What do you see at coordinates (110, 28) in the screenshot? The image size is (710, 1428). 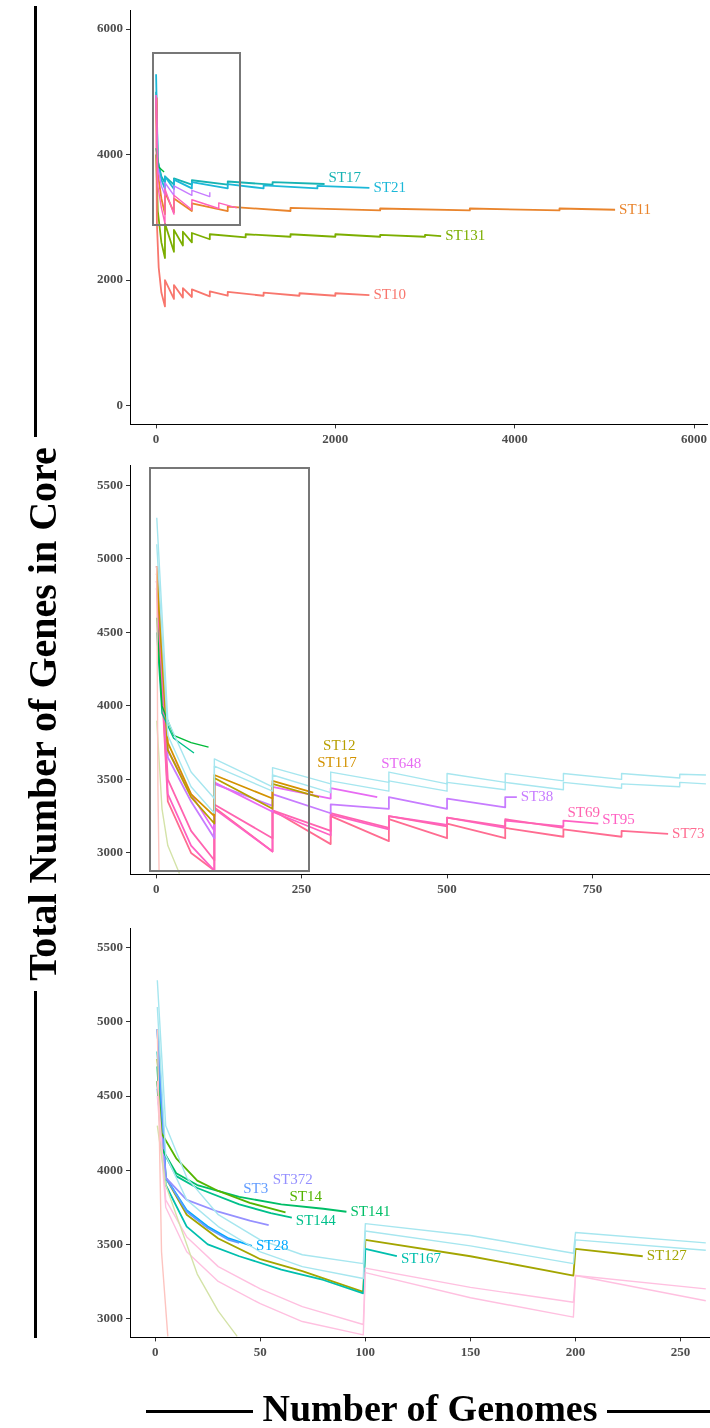 I see `y-tick-label: 6000` at bounding box center [110, 28].